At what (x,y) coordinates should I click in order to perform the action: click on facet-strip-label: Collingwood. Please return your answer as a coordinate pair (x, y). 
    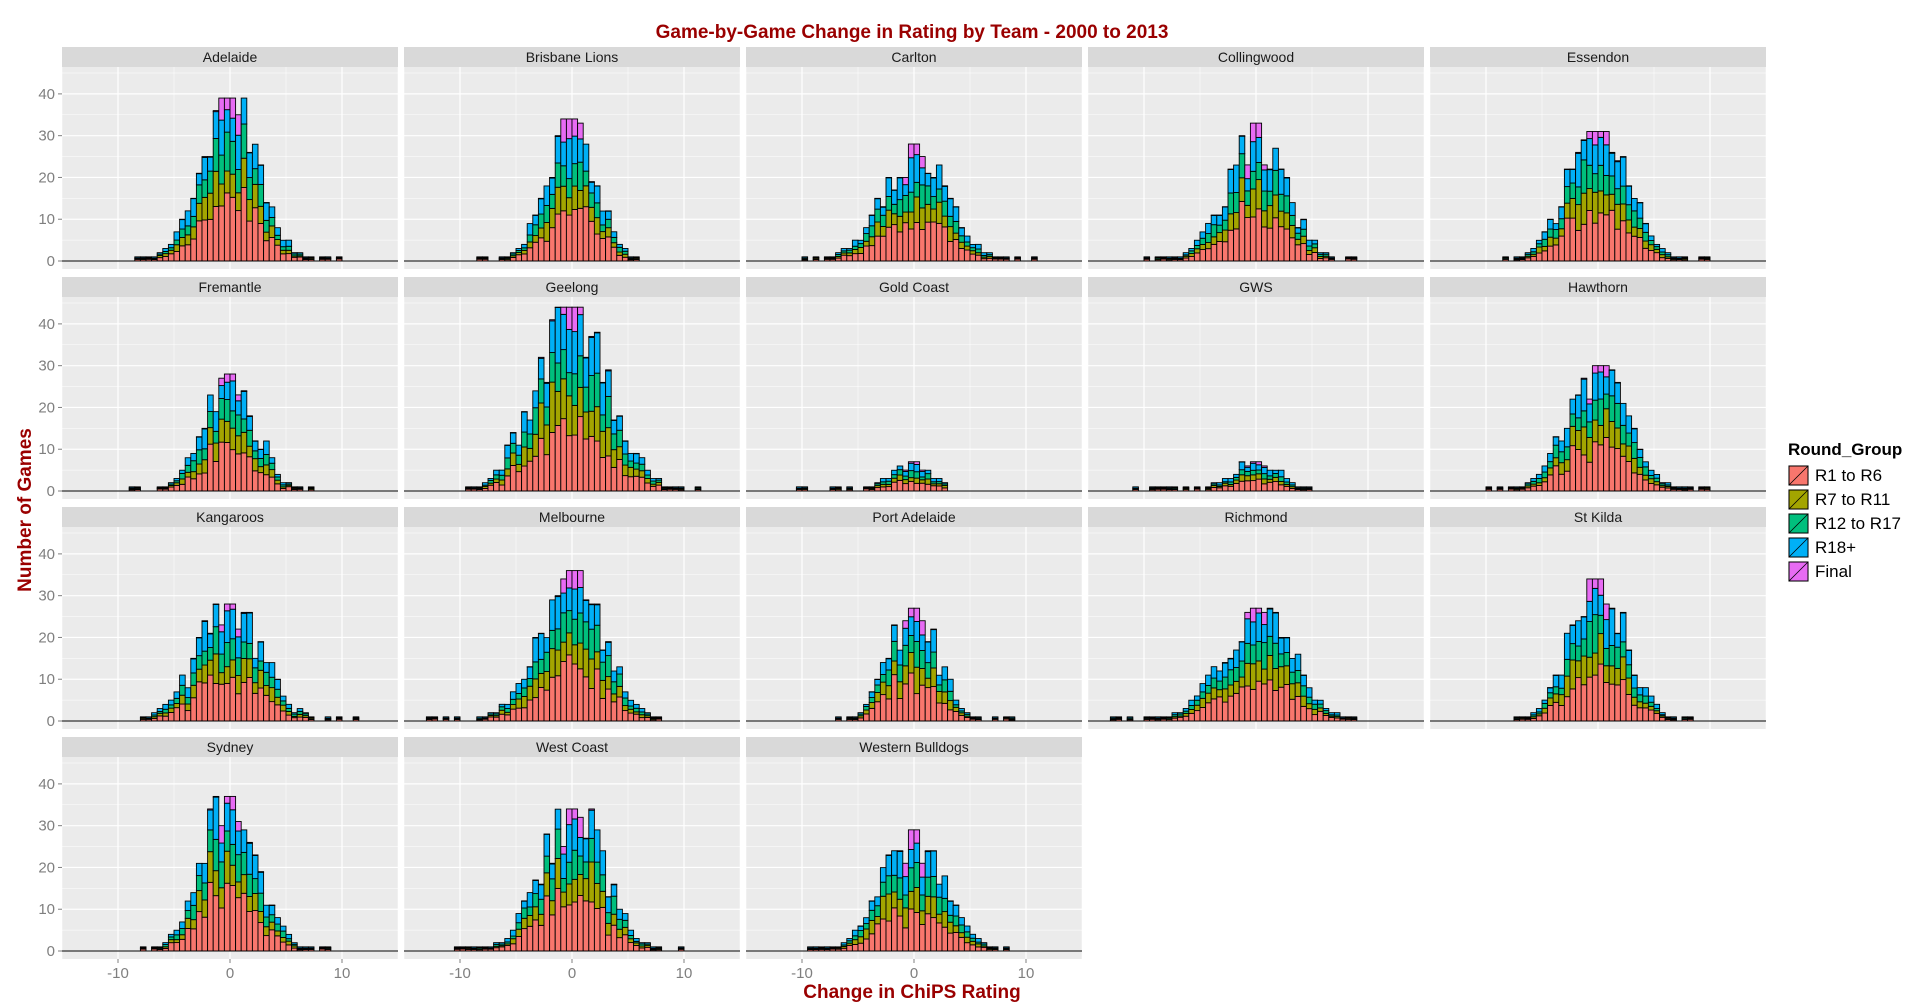
    Looking at the image, I should click on (1256, 57).